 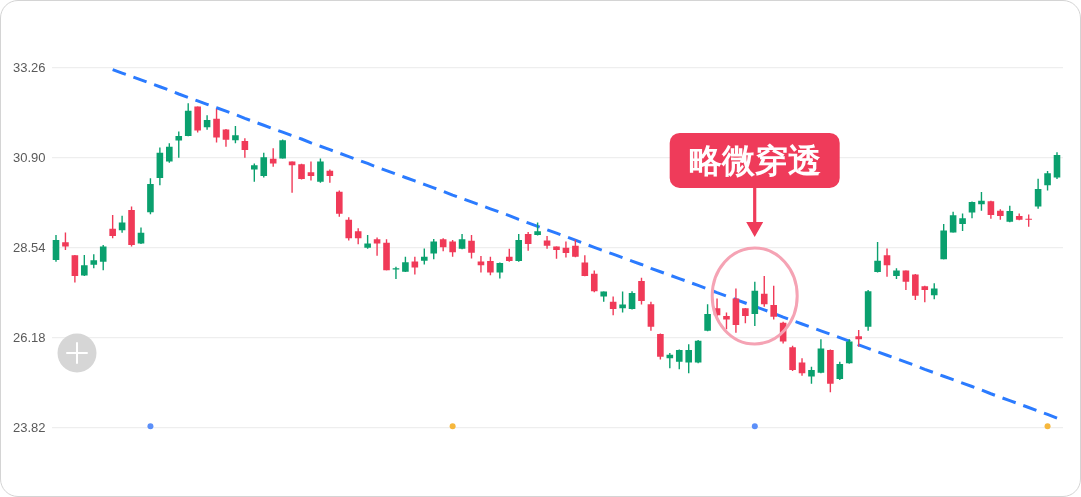 What do you see at coordinates (29, 337) in the screenshot?
I see `y-tick-label: 26.18` at bounding box center [29, 337].